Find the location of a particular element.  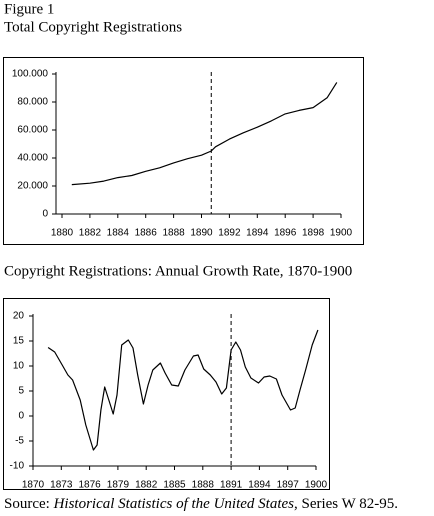

chart-title: Total Copyright Registrations is located at coordinates (93, 27).